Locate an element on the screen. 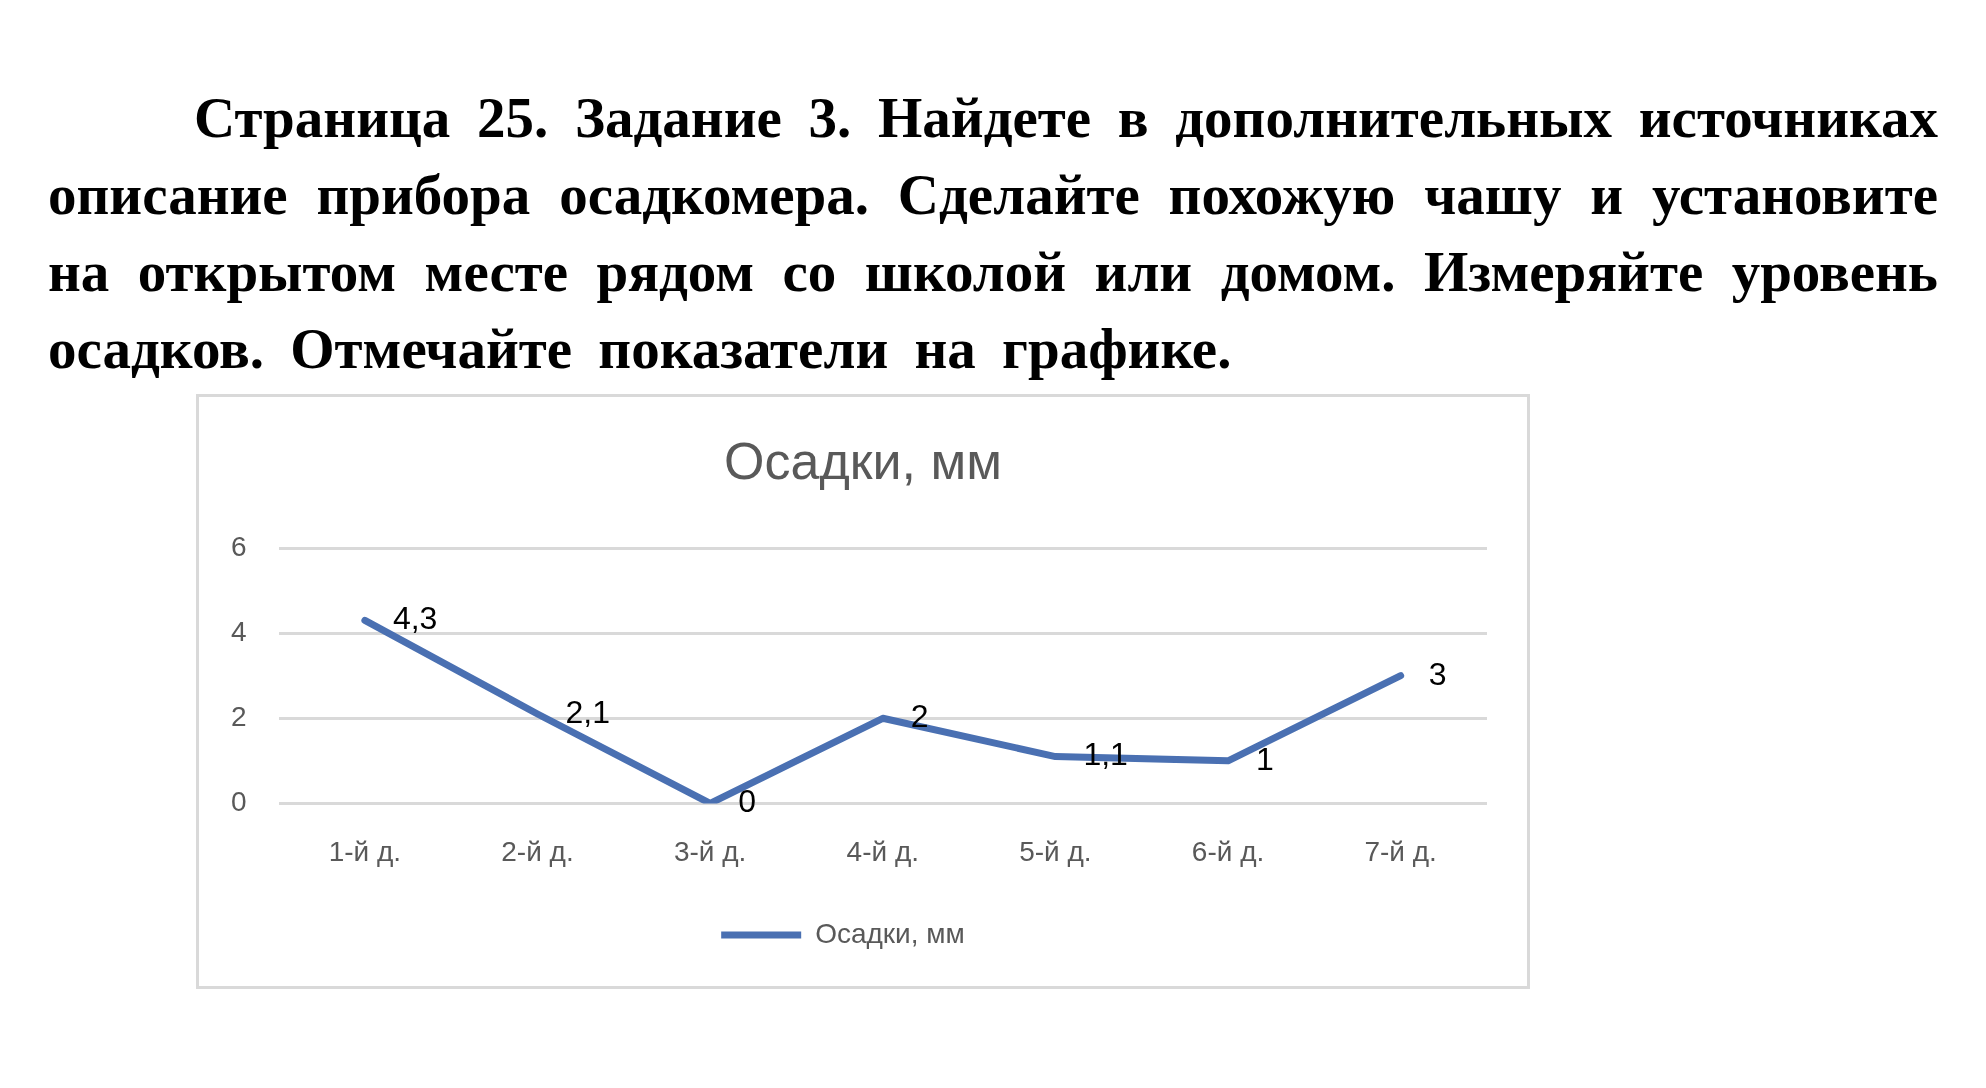 The image size is (1986, 1088). x-tick-label: 6-й д. is located at coordinates (1228, 851).